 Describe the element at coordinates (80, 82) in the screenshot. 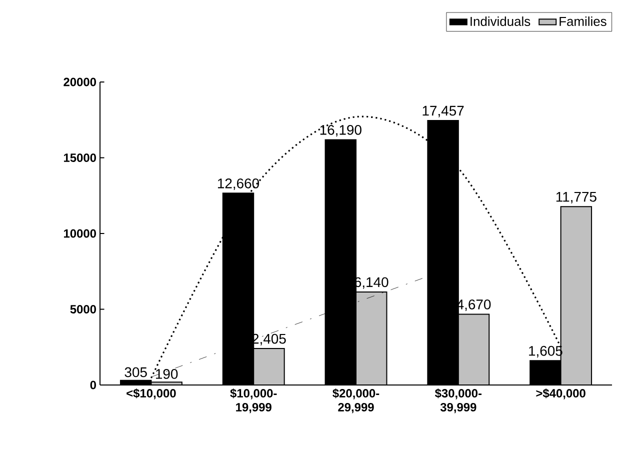

I see `y-tick-label: 20000` at that location.